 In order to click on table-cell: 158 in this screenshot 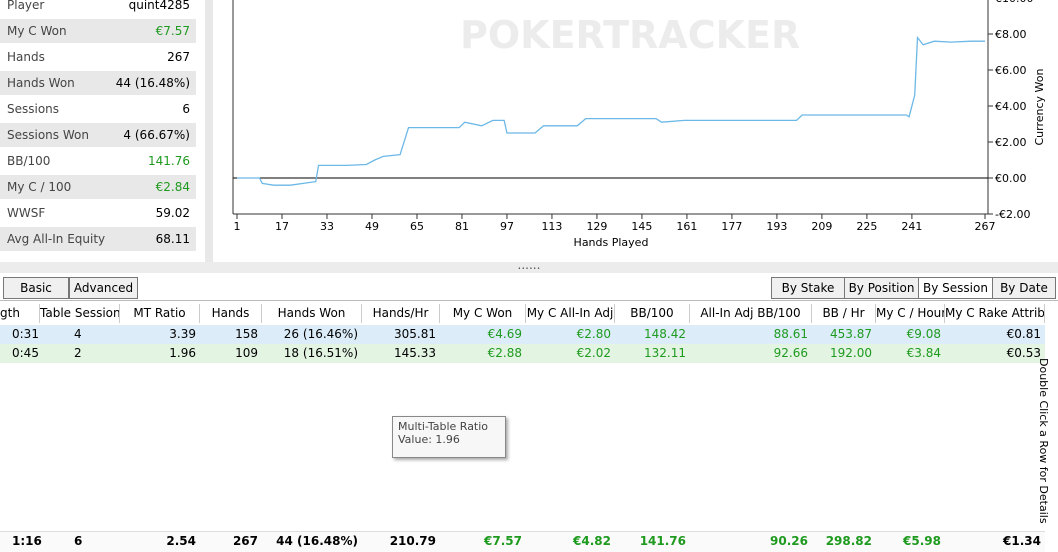, I will do `click(246, 334)`.